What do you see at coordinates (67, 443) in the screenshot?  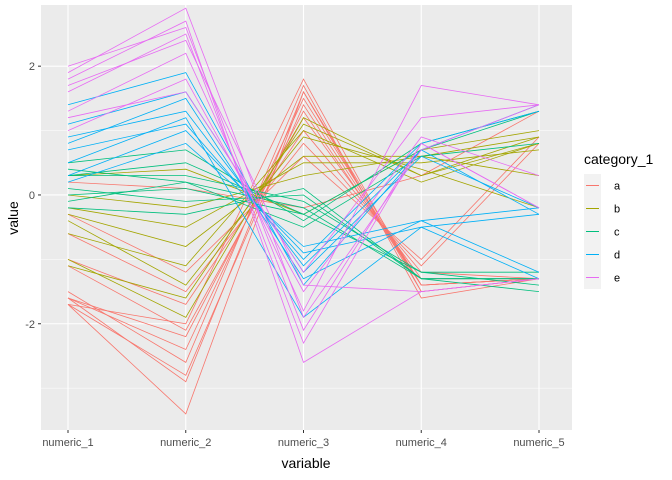 I see `x-tick-label: numeric_1` at bounding box center [67, 443].